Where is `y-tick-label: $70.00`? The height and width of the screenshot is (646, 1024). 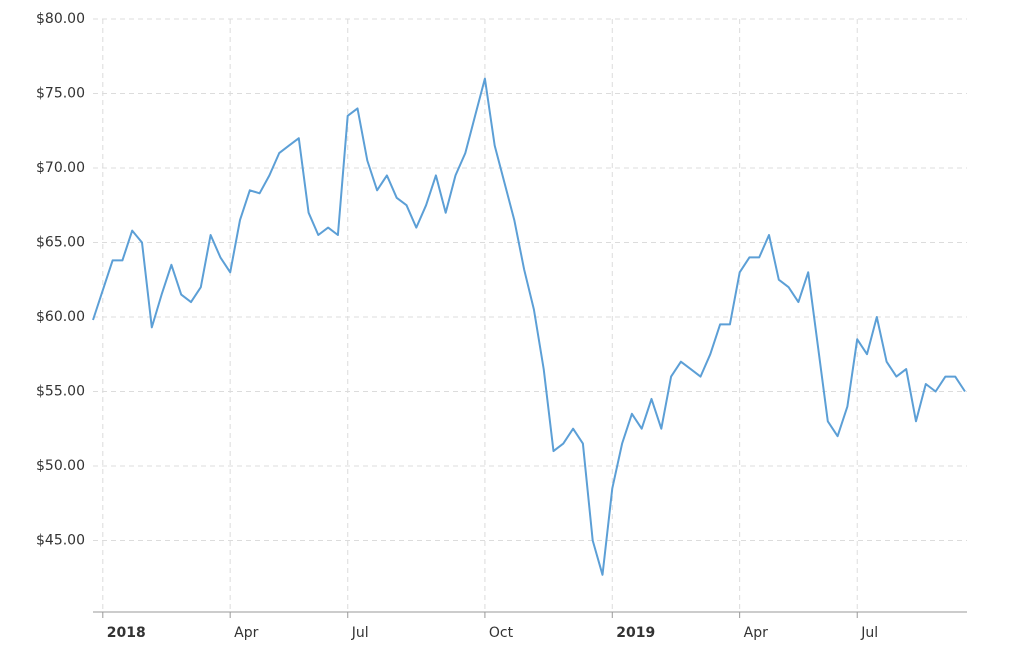
y-tick-label: $70.00 is located at coordinates (60, 168).